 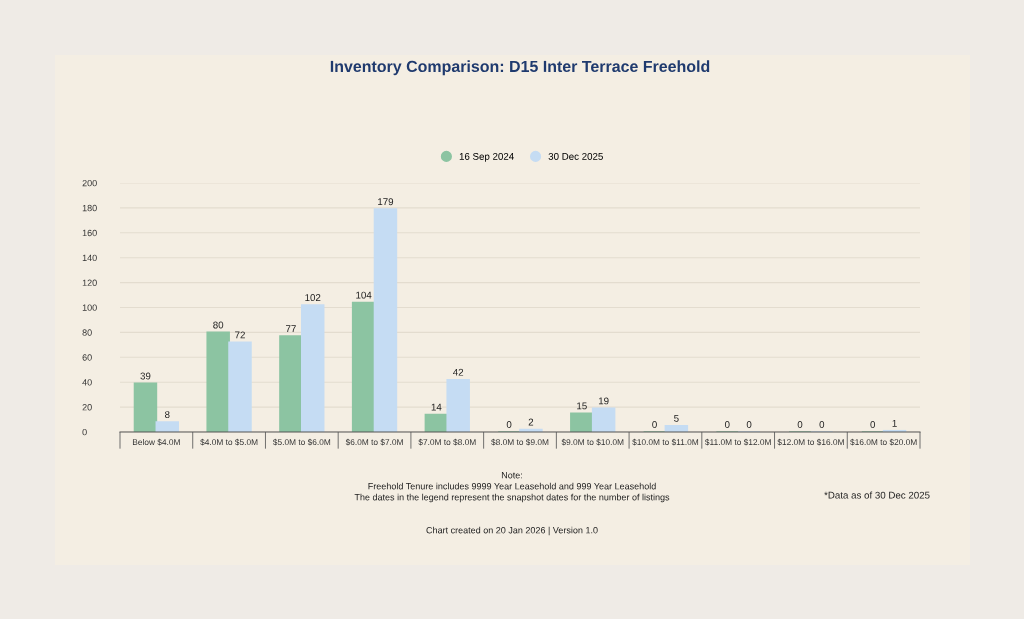 What do you see at coordinates (575, 156) in the screenshot?
I see `legend-label: 30 Dec 2025` at bounding box center [575, 156].